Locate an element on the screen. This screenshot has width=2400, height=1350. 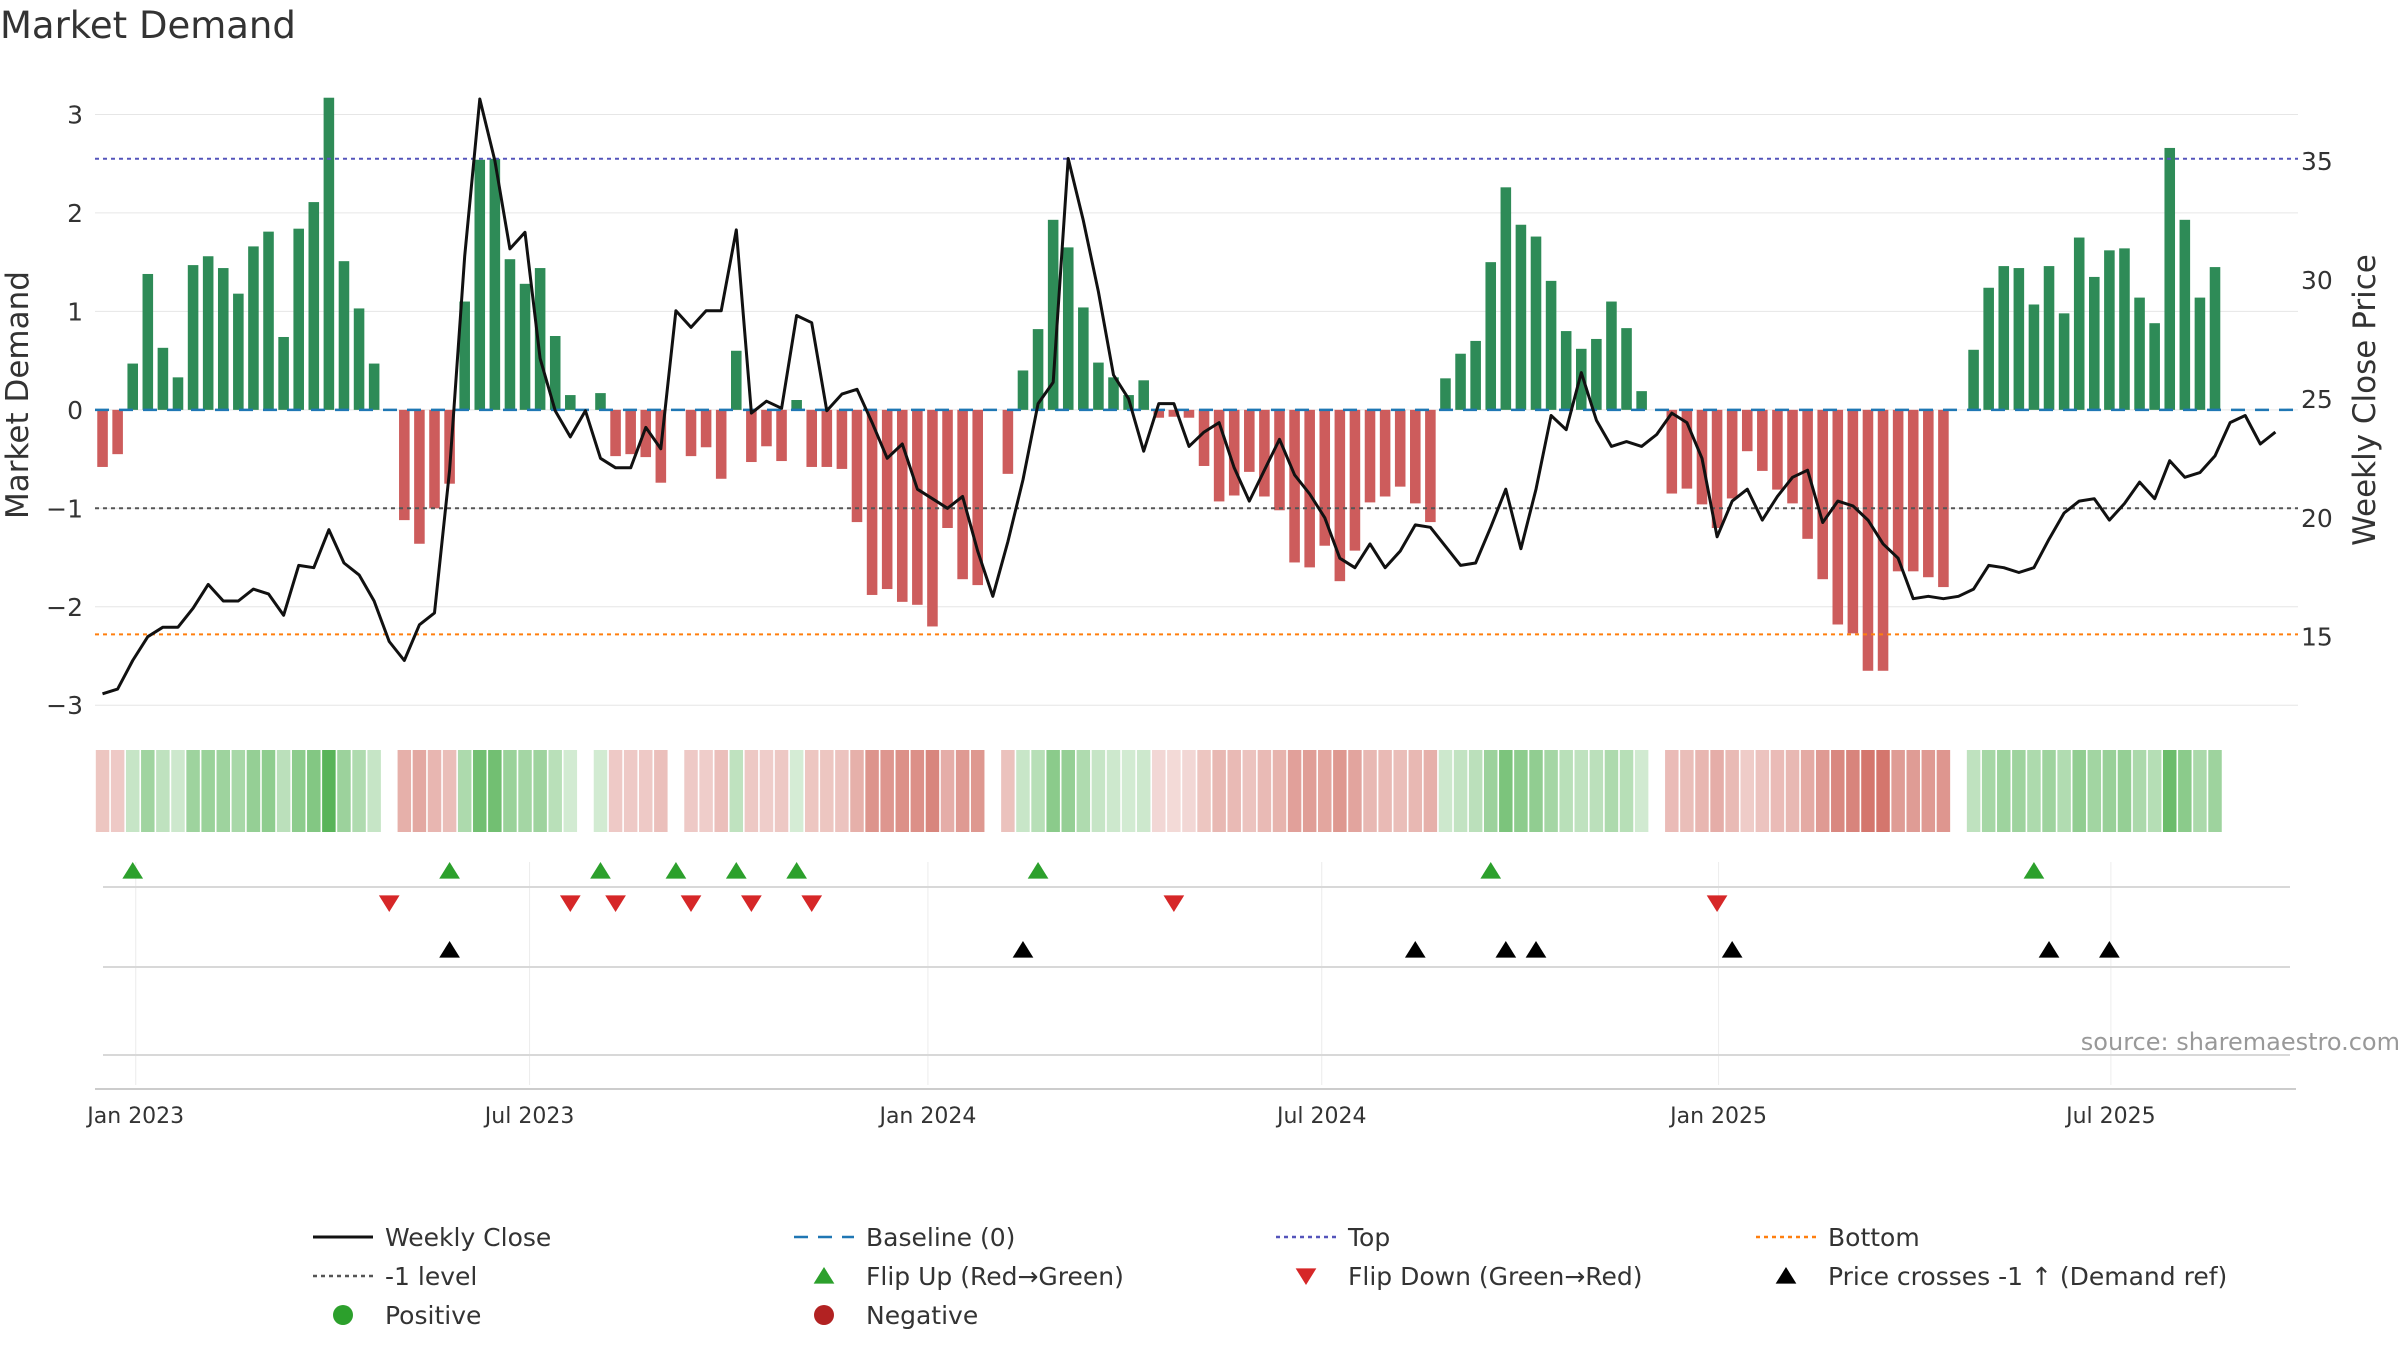
legend-label: Positive is located at coordinates (433, 1315).